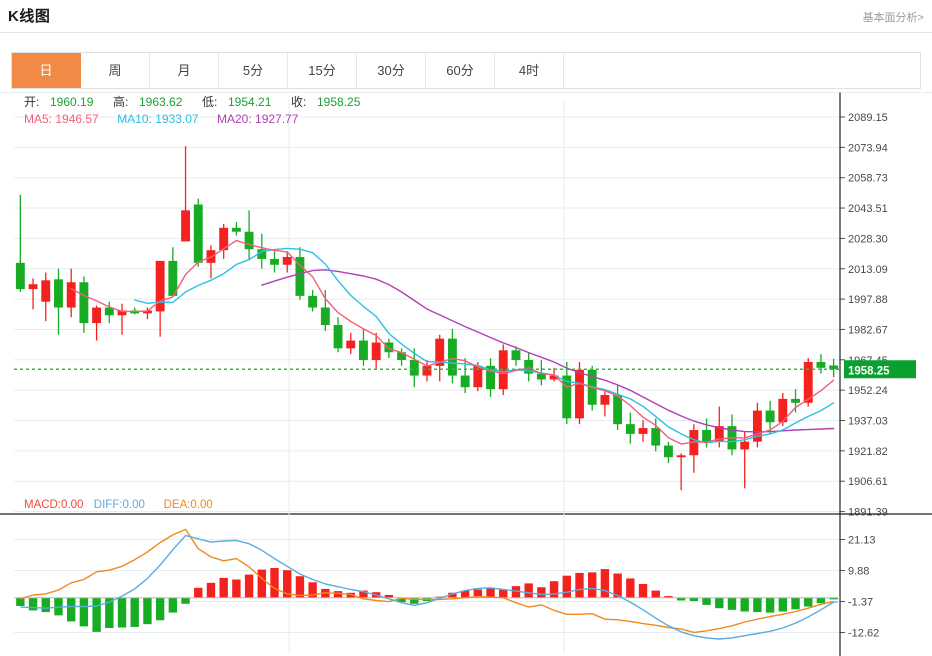  I want to click on tab-5: 30分, so click(391, 70).